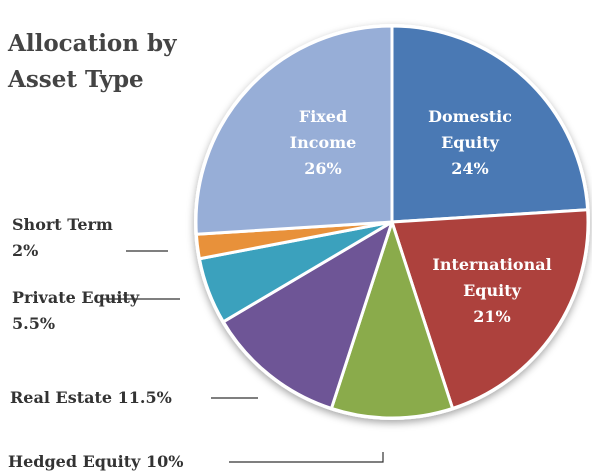  I want to click on category-label: Private Equity, so click(76, 297).